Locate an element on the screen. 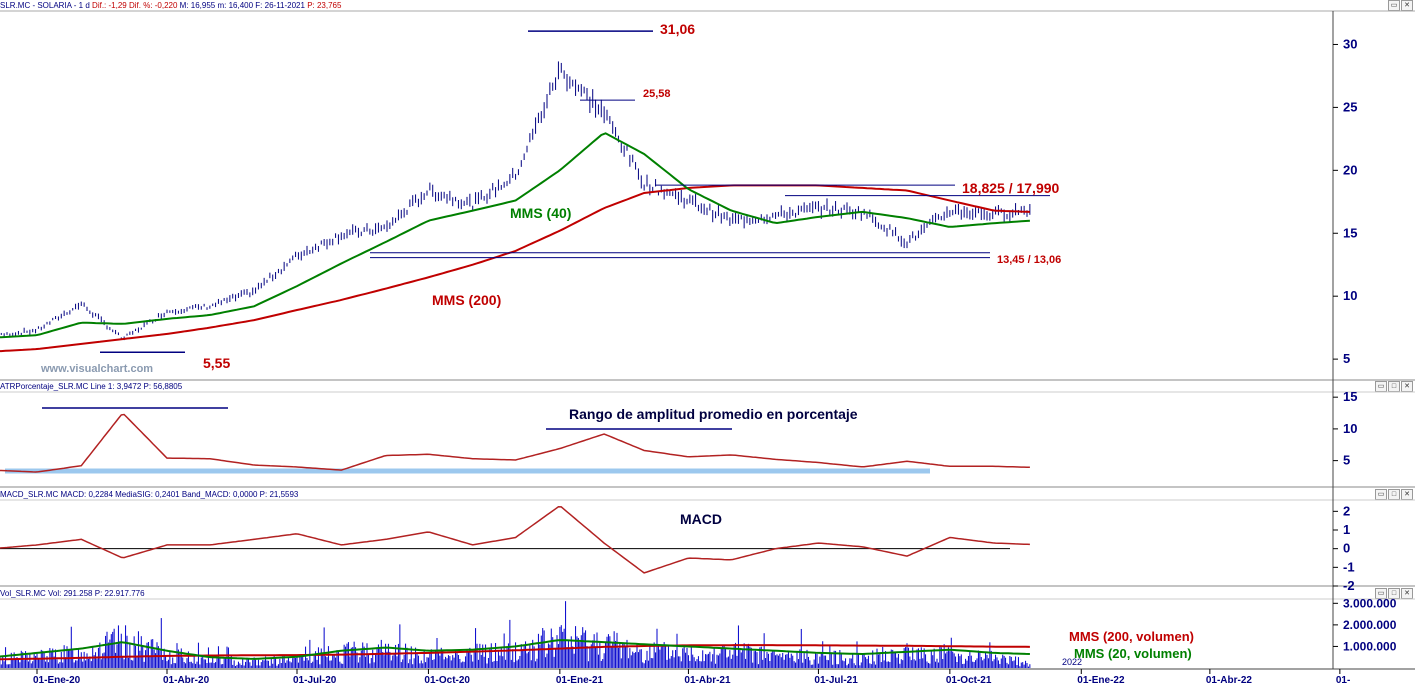  macd-chart is located at coordinates (515, 540).